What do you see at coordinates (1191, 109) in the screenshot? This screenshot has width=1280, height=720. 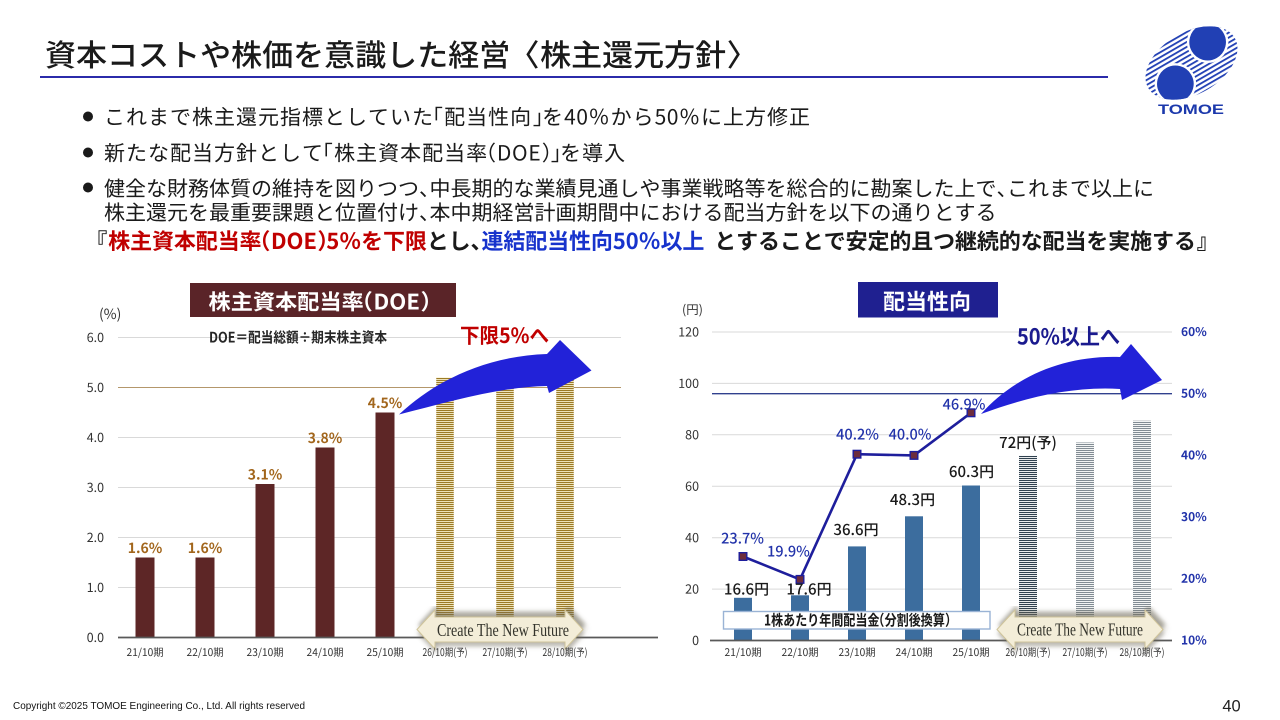 I see `svg-text: TOMOE` at bounding box center [1191, 109].